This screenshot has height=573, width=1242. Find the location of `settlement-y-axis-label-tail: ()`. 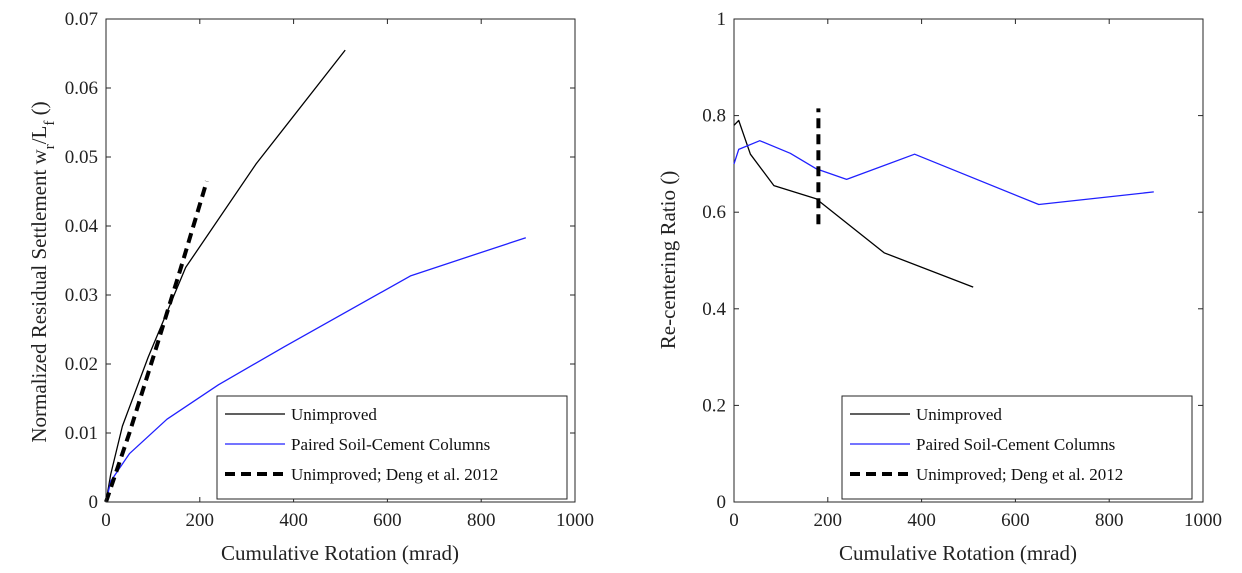

settlement-y-axis-label-tail: () is located at coordinates (39, 110).